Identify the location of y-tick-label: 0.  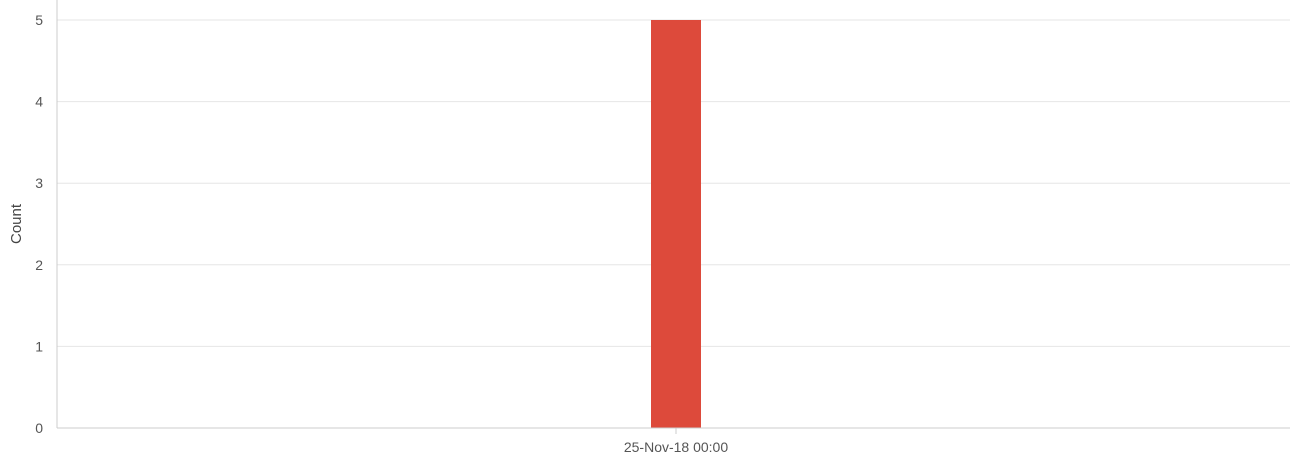
(39, 428).